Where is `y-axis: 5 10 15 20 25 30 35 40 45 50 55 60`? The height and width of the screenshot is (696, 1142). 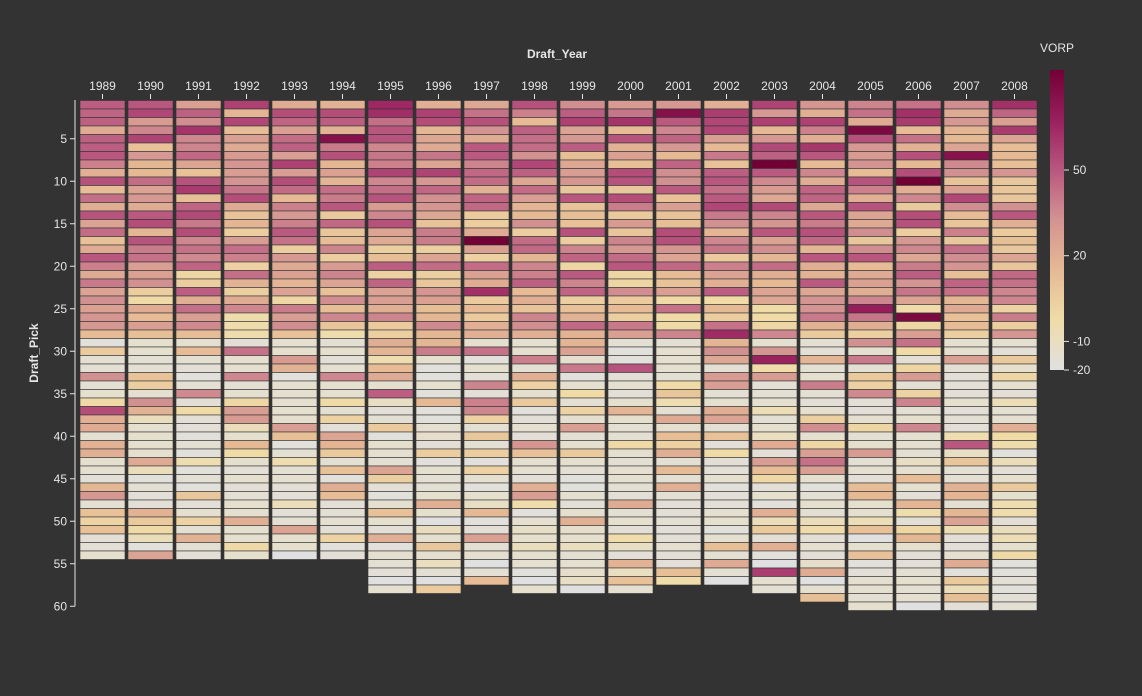
y-axis: 5 10 15 20 25 30 35 40 45 50 55 60 is located at coordinates (65, 356).